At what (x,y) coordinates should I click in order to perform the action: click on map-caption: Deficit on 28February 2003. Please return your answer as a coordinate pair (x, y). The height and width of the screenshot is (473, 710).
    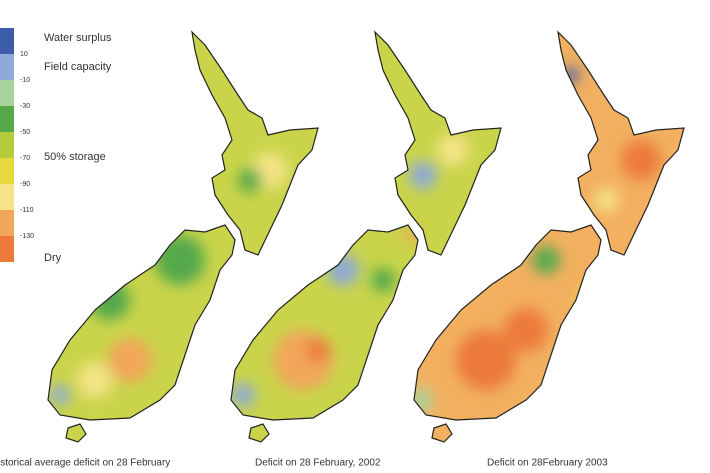
    Looking at the image, I should click on (547, 463).